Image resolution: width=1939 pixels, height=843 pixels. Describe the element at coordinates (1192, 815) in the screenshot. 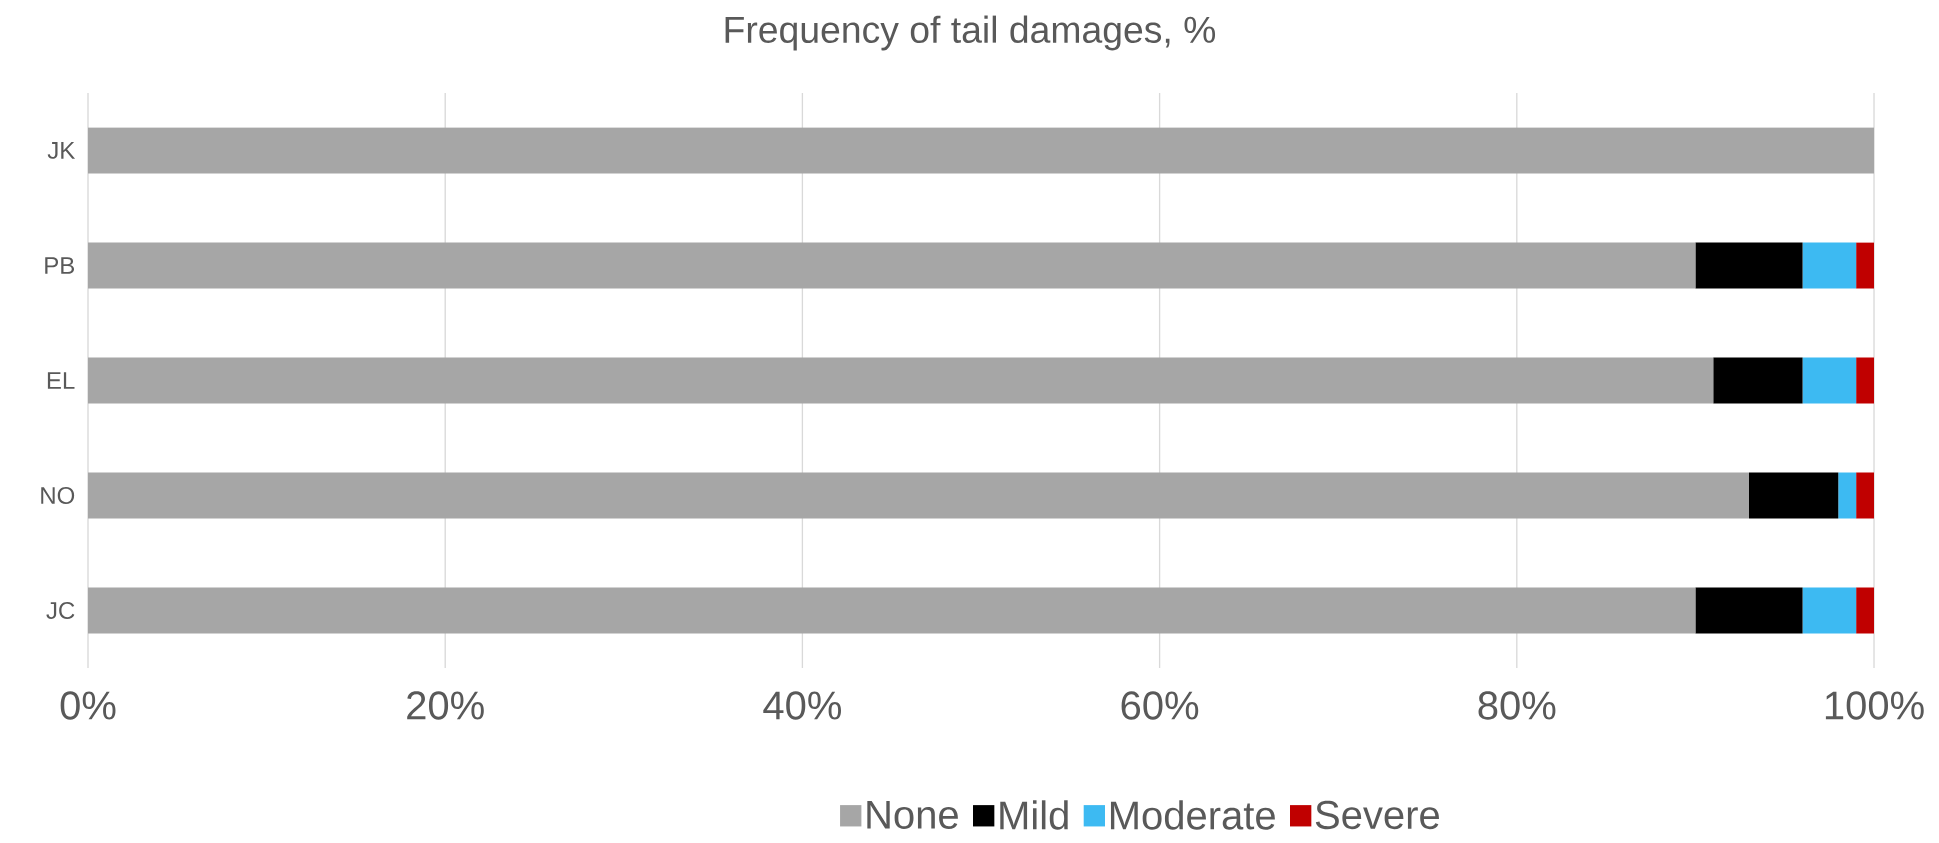

I see `legend-label: Moderate` at that location.